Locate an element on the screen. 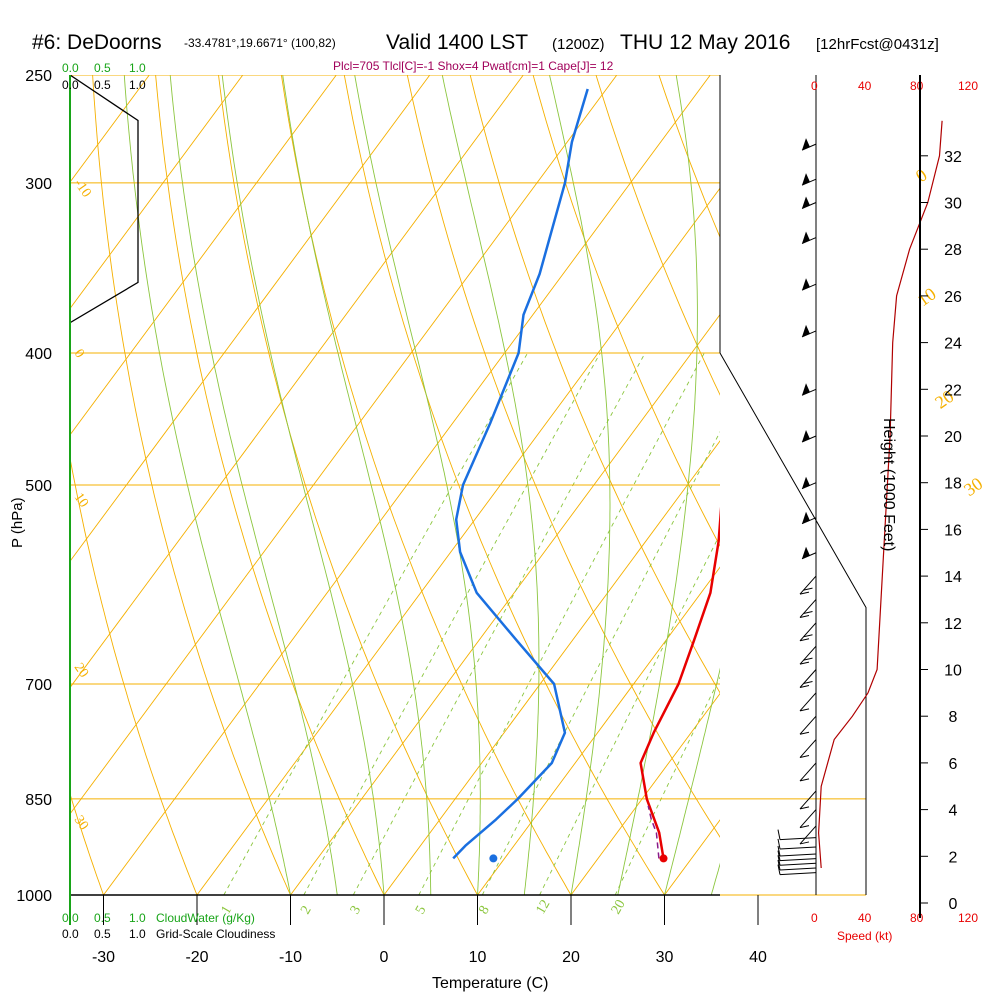 The height and width of the screenshot is (1000, 1000). mixing-ratio-line is located at coordinates (667, 785).